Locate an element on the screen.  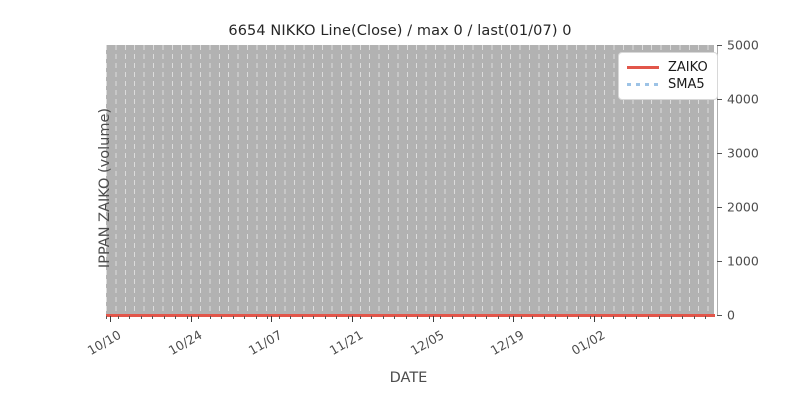
series-line-zaiko is located at coordinates (410, 315).